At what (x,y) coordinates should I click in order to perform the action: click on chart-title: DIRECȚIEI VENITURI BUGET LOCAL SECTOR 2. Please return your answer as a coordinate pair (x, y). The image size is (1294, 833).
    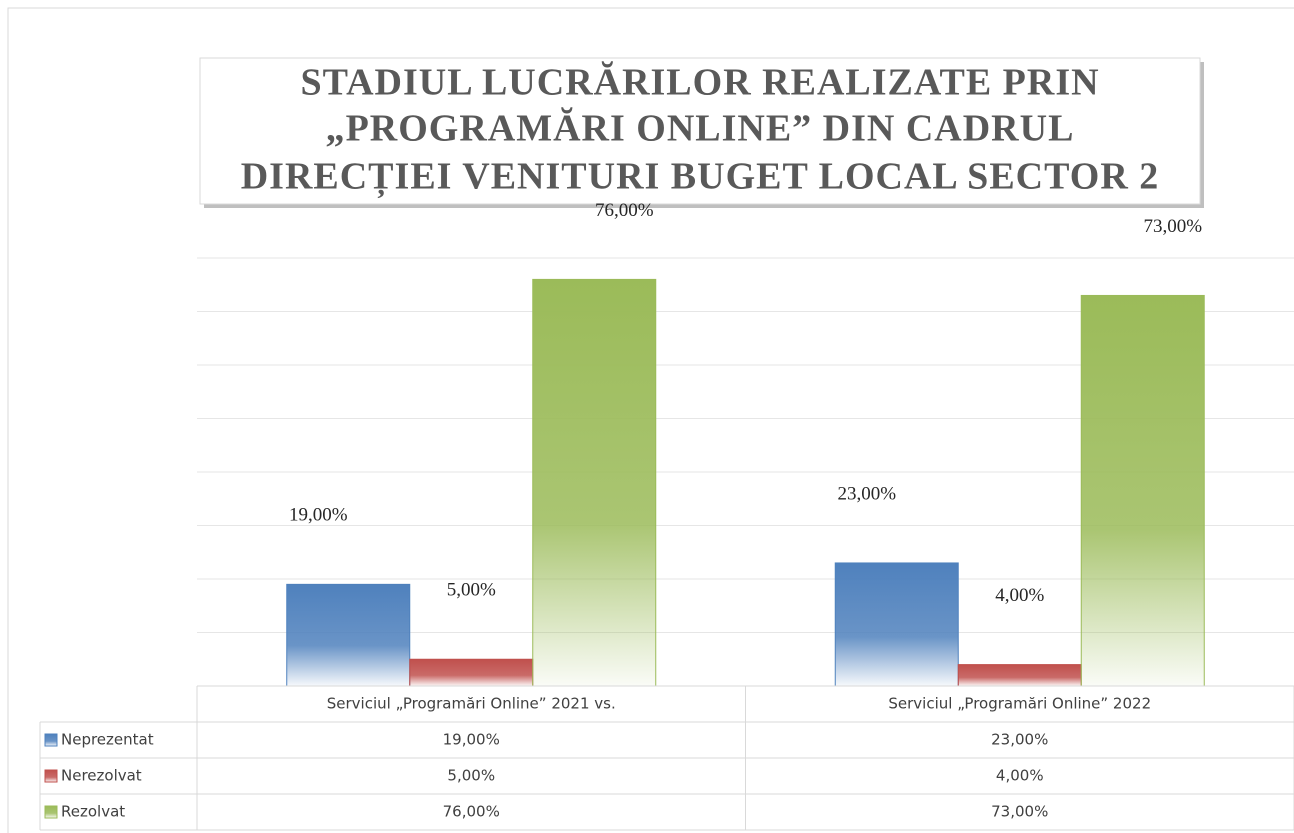
    Looking at the image, I should click on (700, 177).